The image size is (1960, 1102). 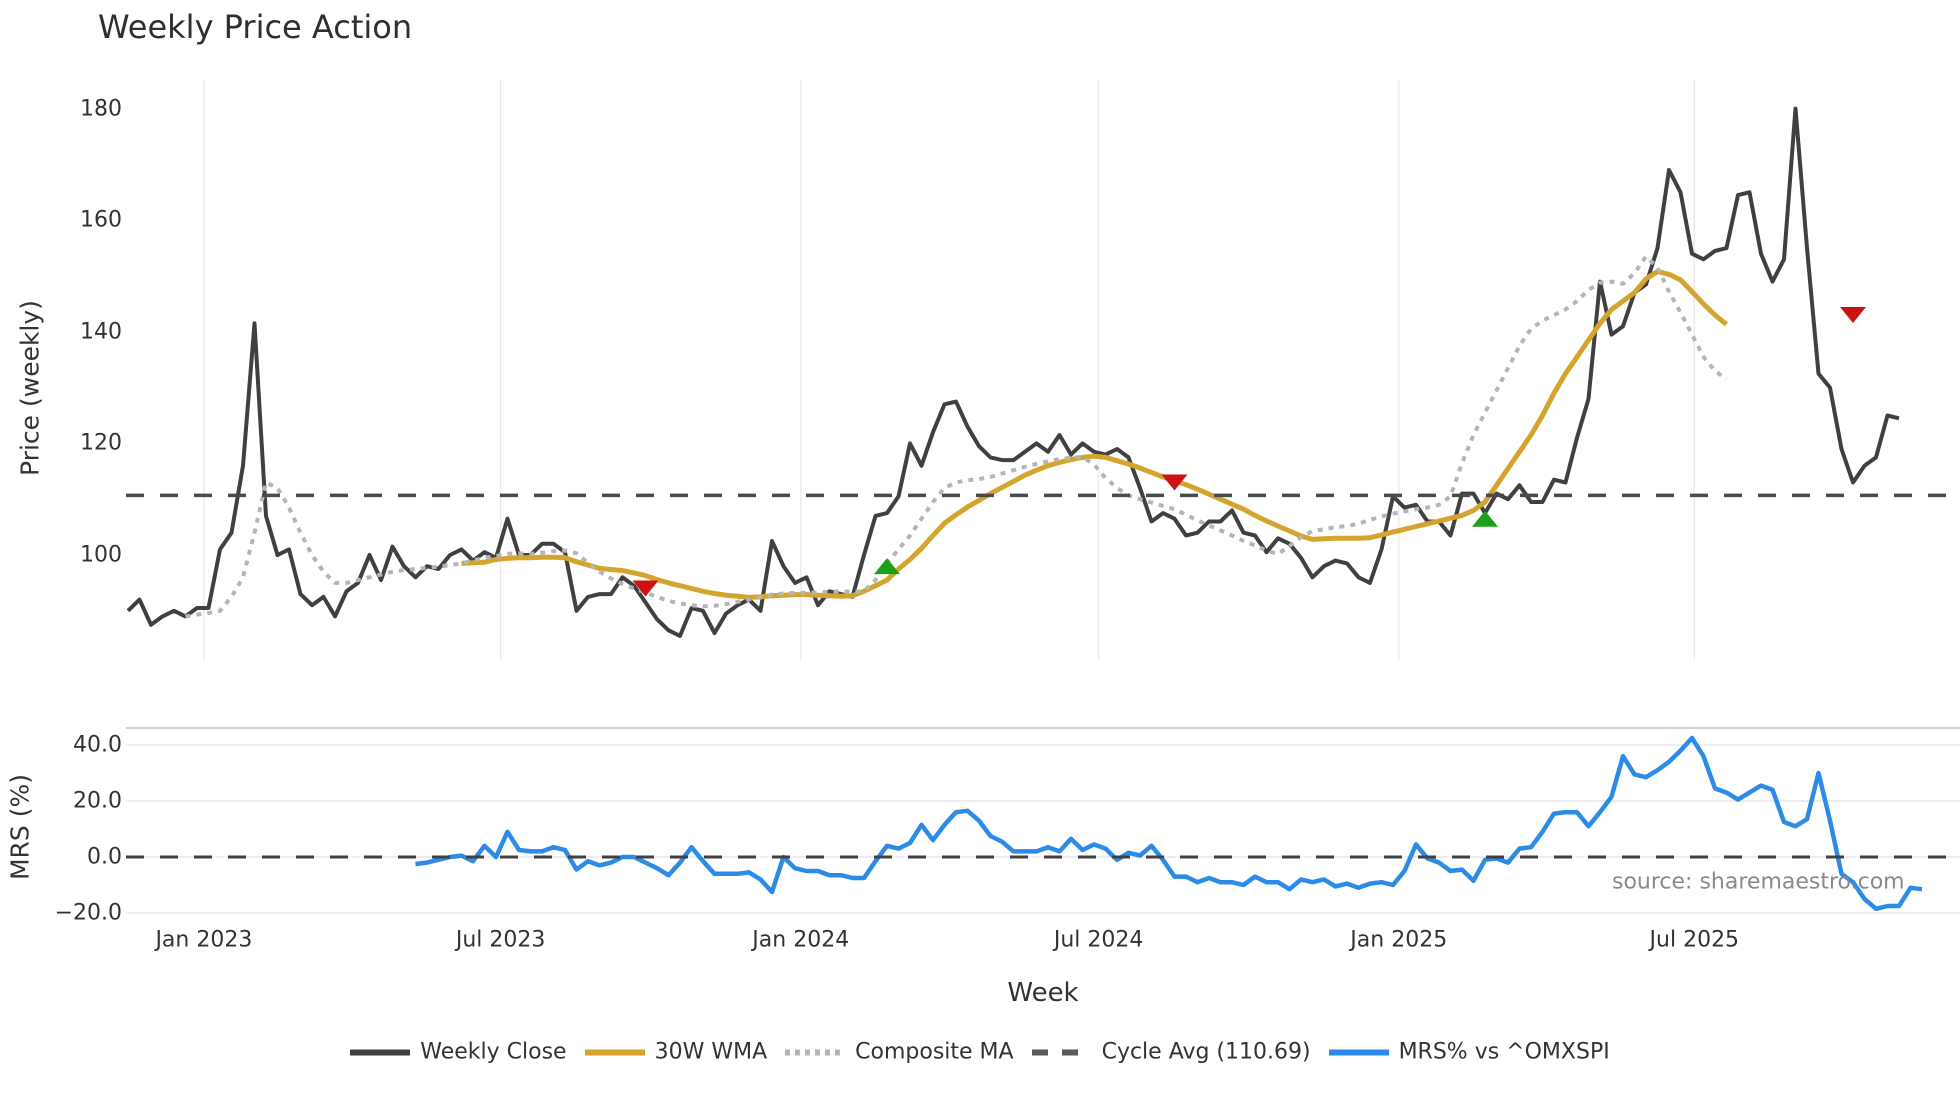 I want to click on x-tick-label: Jul 2023, so click(x=500, y=940).